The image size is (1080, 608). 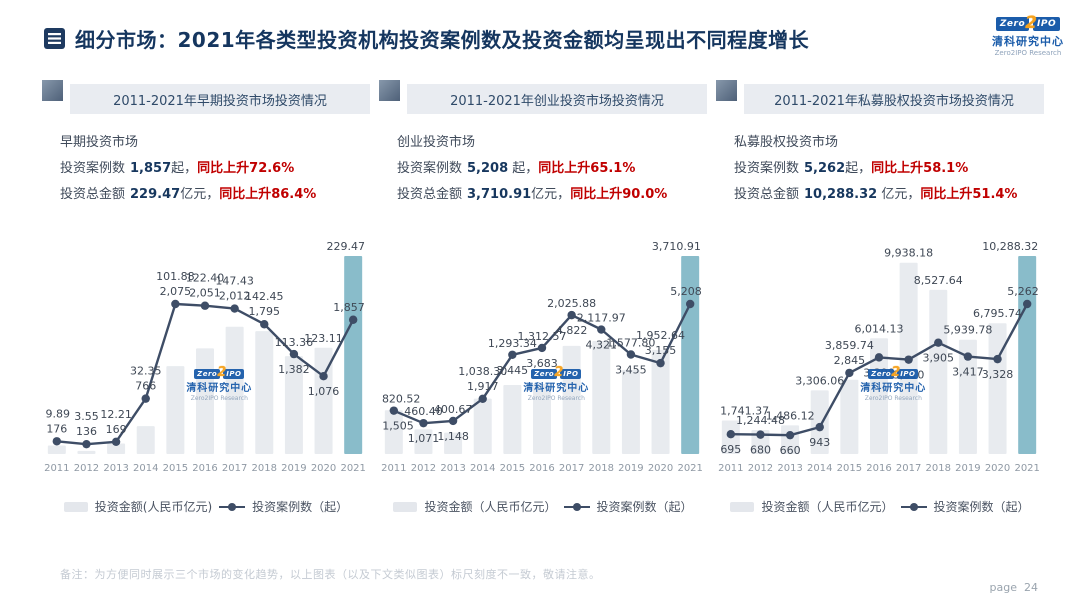 What do you see at coordinates (206, 97) in the screenshot?
I see `panel-header: 2011-2021年早期投资市场投资情况` at bounding box center [206, 97].